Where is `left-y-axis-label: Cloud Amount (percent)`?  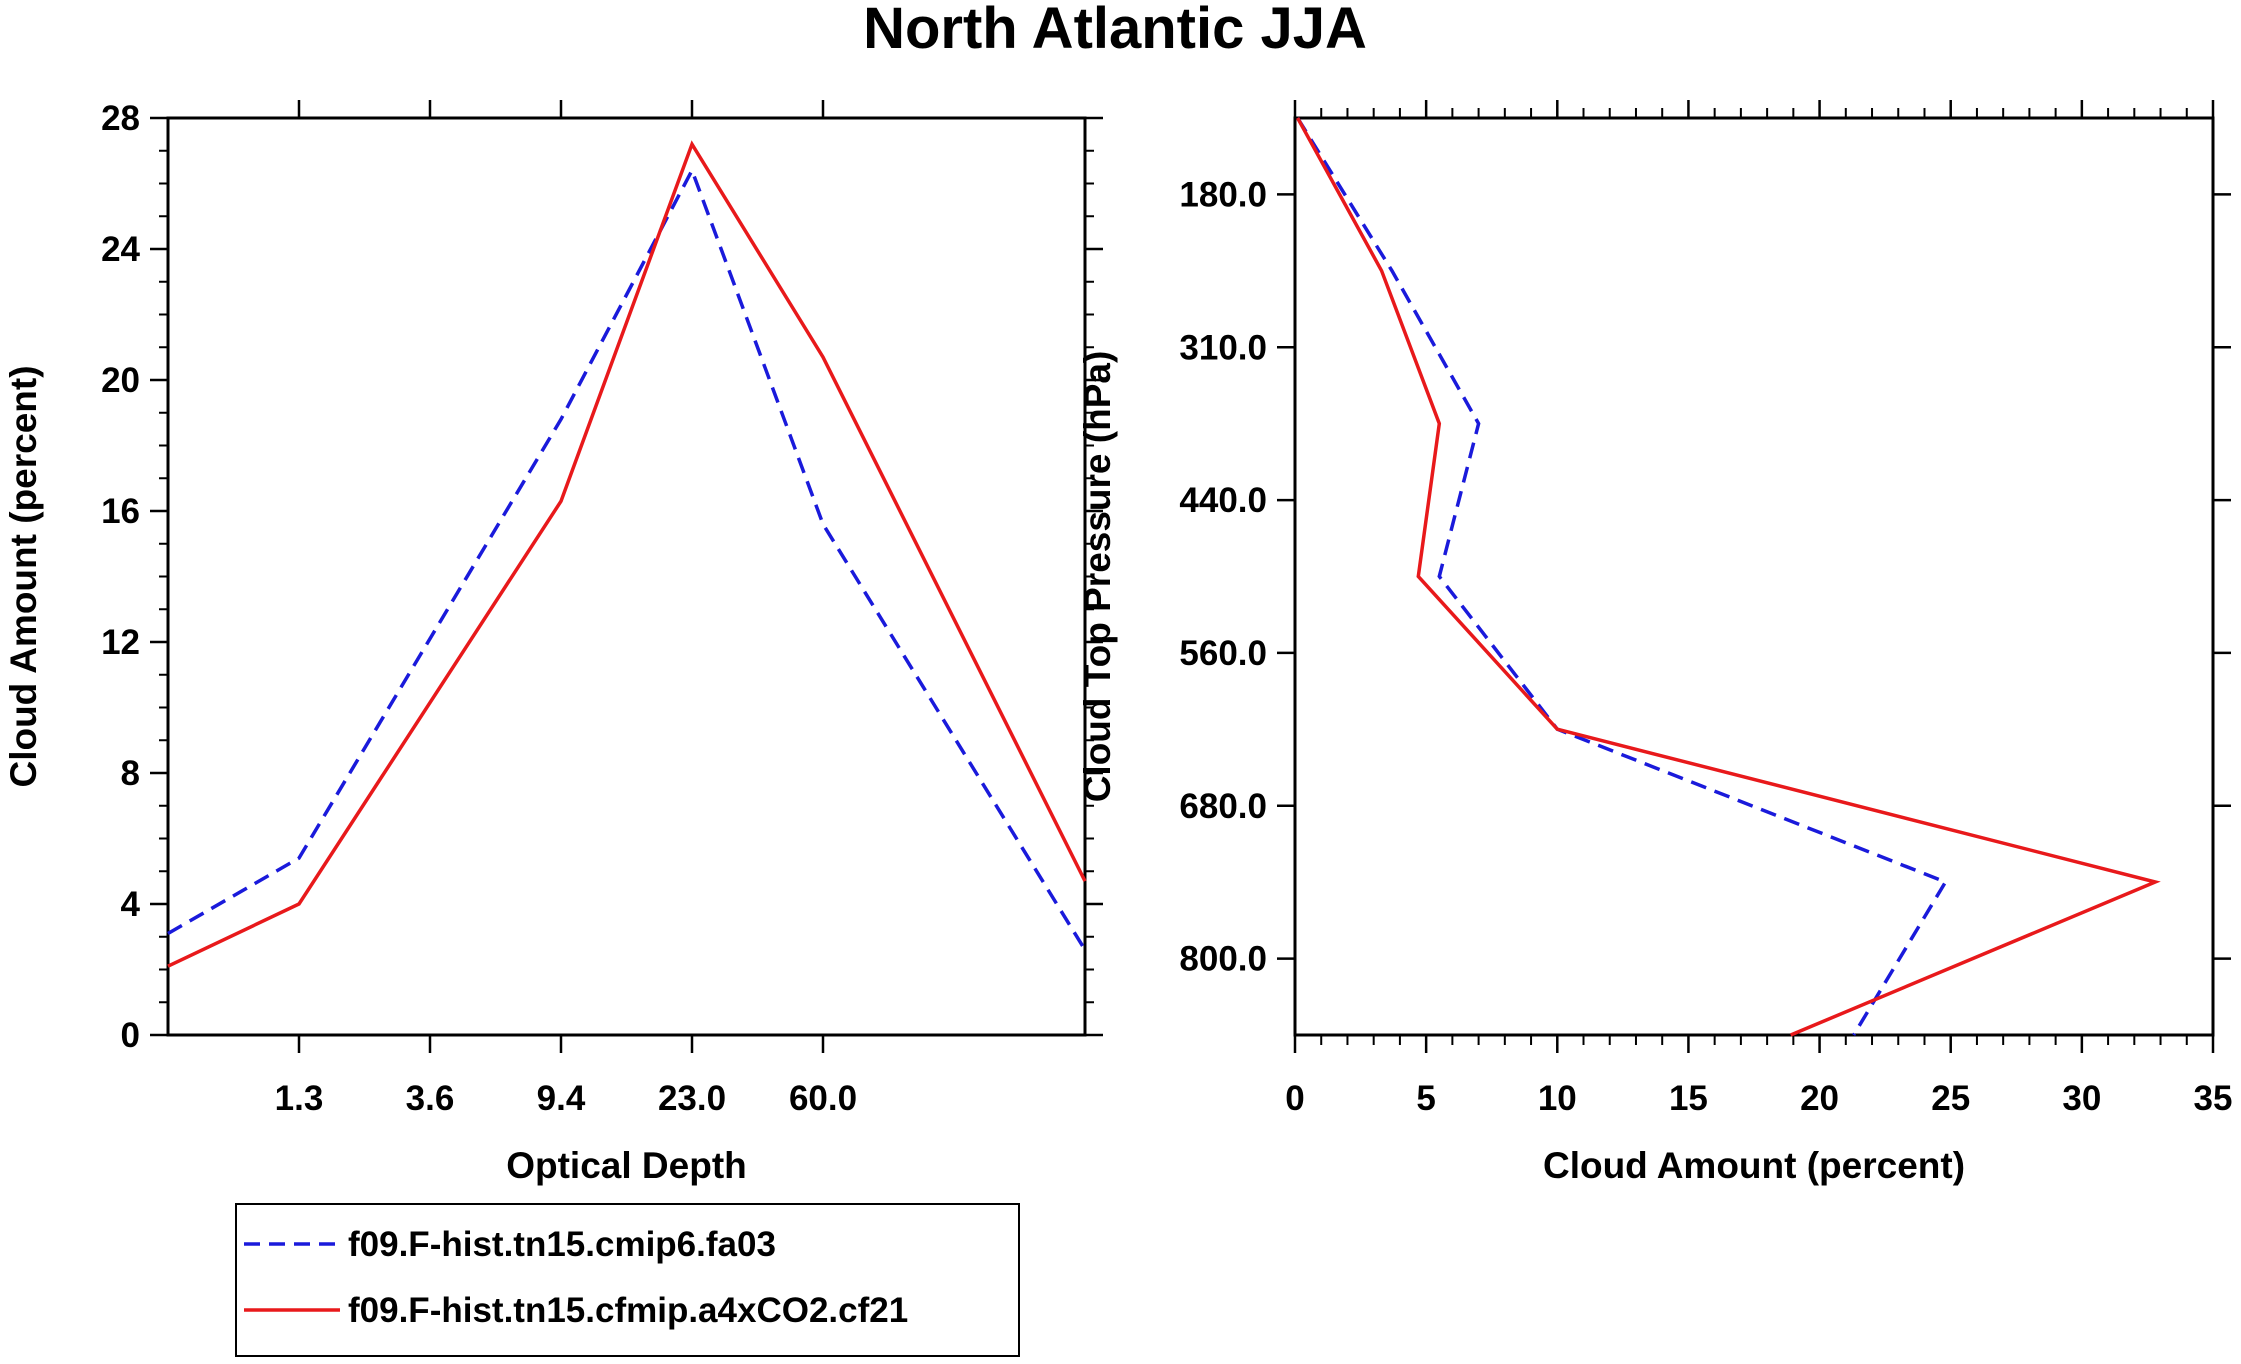
left-y-axis-label: Cloud Amount (percent) is located at coordinates (23, 576).